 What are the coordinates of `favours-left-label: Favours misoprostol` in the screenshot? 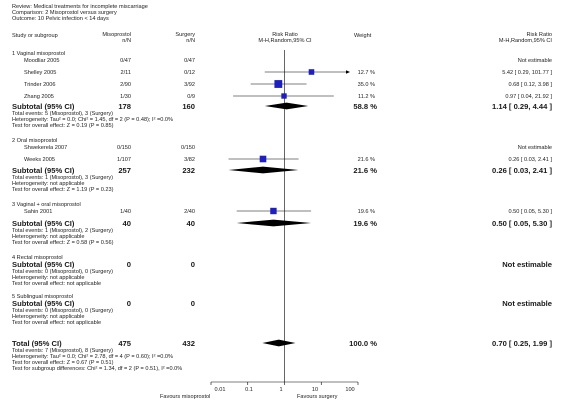 It's located at (185, 397).